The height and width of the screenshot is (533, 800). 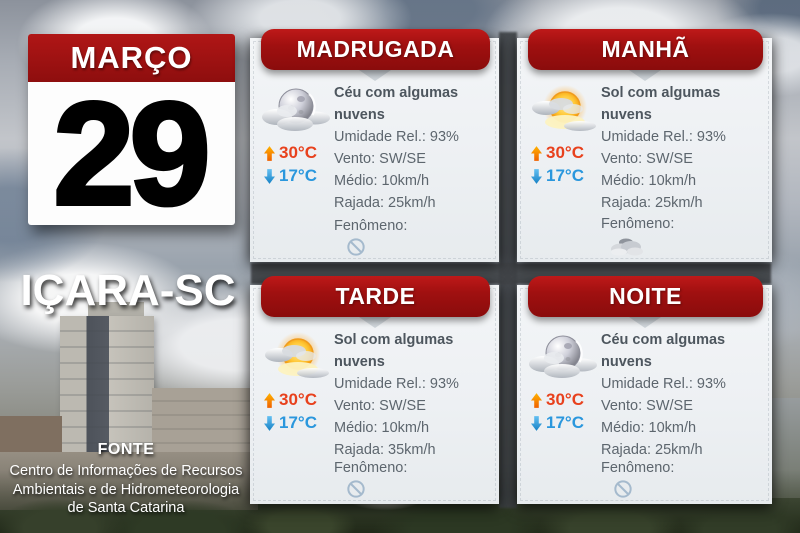 What do you see at coordinates (116, 310) in the screenshot?
I see `city-building-tower-cap` at bounding box center [116, 310].